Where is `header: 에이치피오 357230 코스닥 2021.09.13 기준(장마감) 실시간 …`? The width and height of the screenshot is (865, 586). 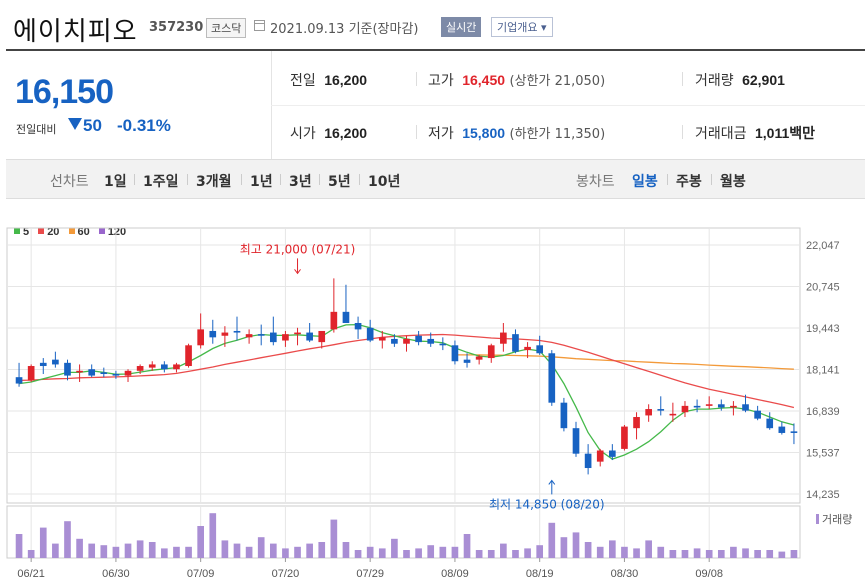
header: 에이치피오 357230 코스닥 2021.09.13 기준(장마감) 실시간 … is located at coordinates (432, 25).